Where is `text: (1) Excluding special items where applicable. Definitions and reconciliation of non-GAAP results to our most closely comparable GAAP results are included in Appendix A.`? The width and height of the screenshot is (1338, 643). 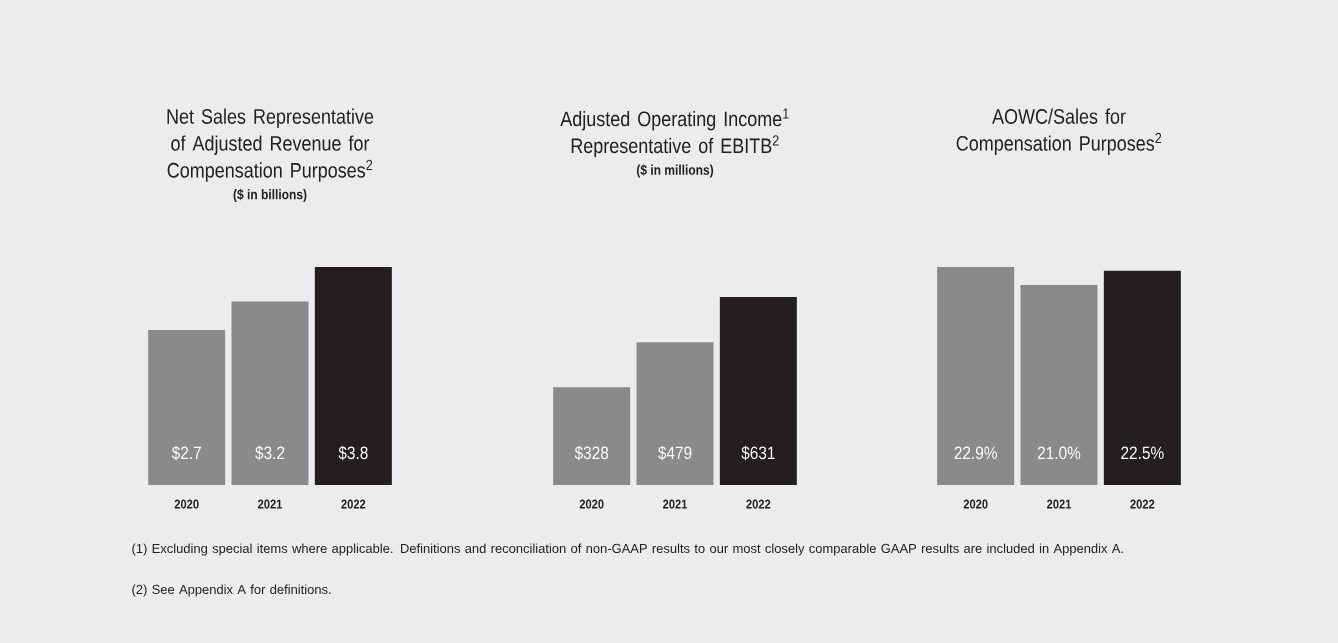 text: (1) Excluding special items where applicable. Definitions and reconciliation of non-GAAP results to our most closely comparable GAAP results are included in Appendix A. is located at coordinates (627, 549).